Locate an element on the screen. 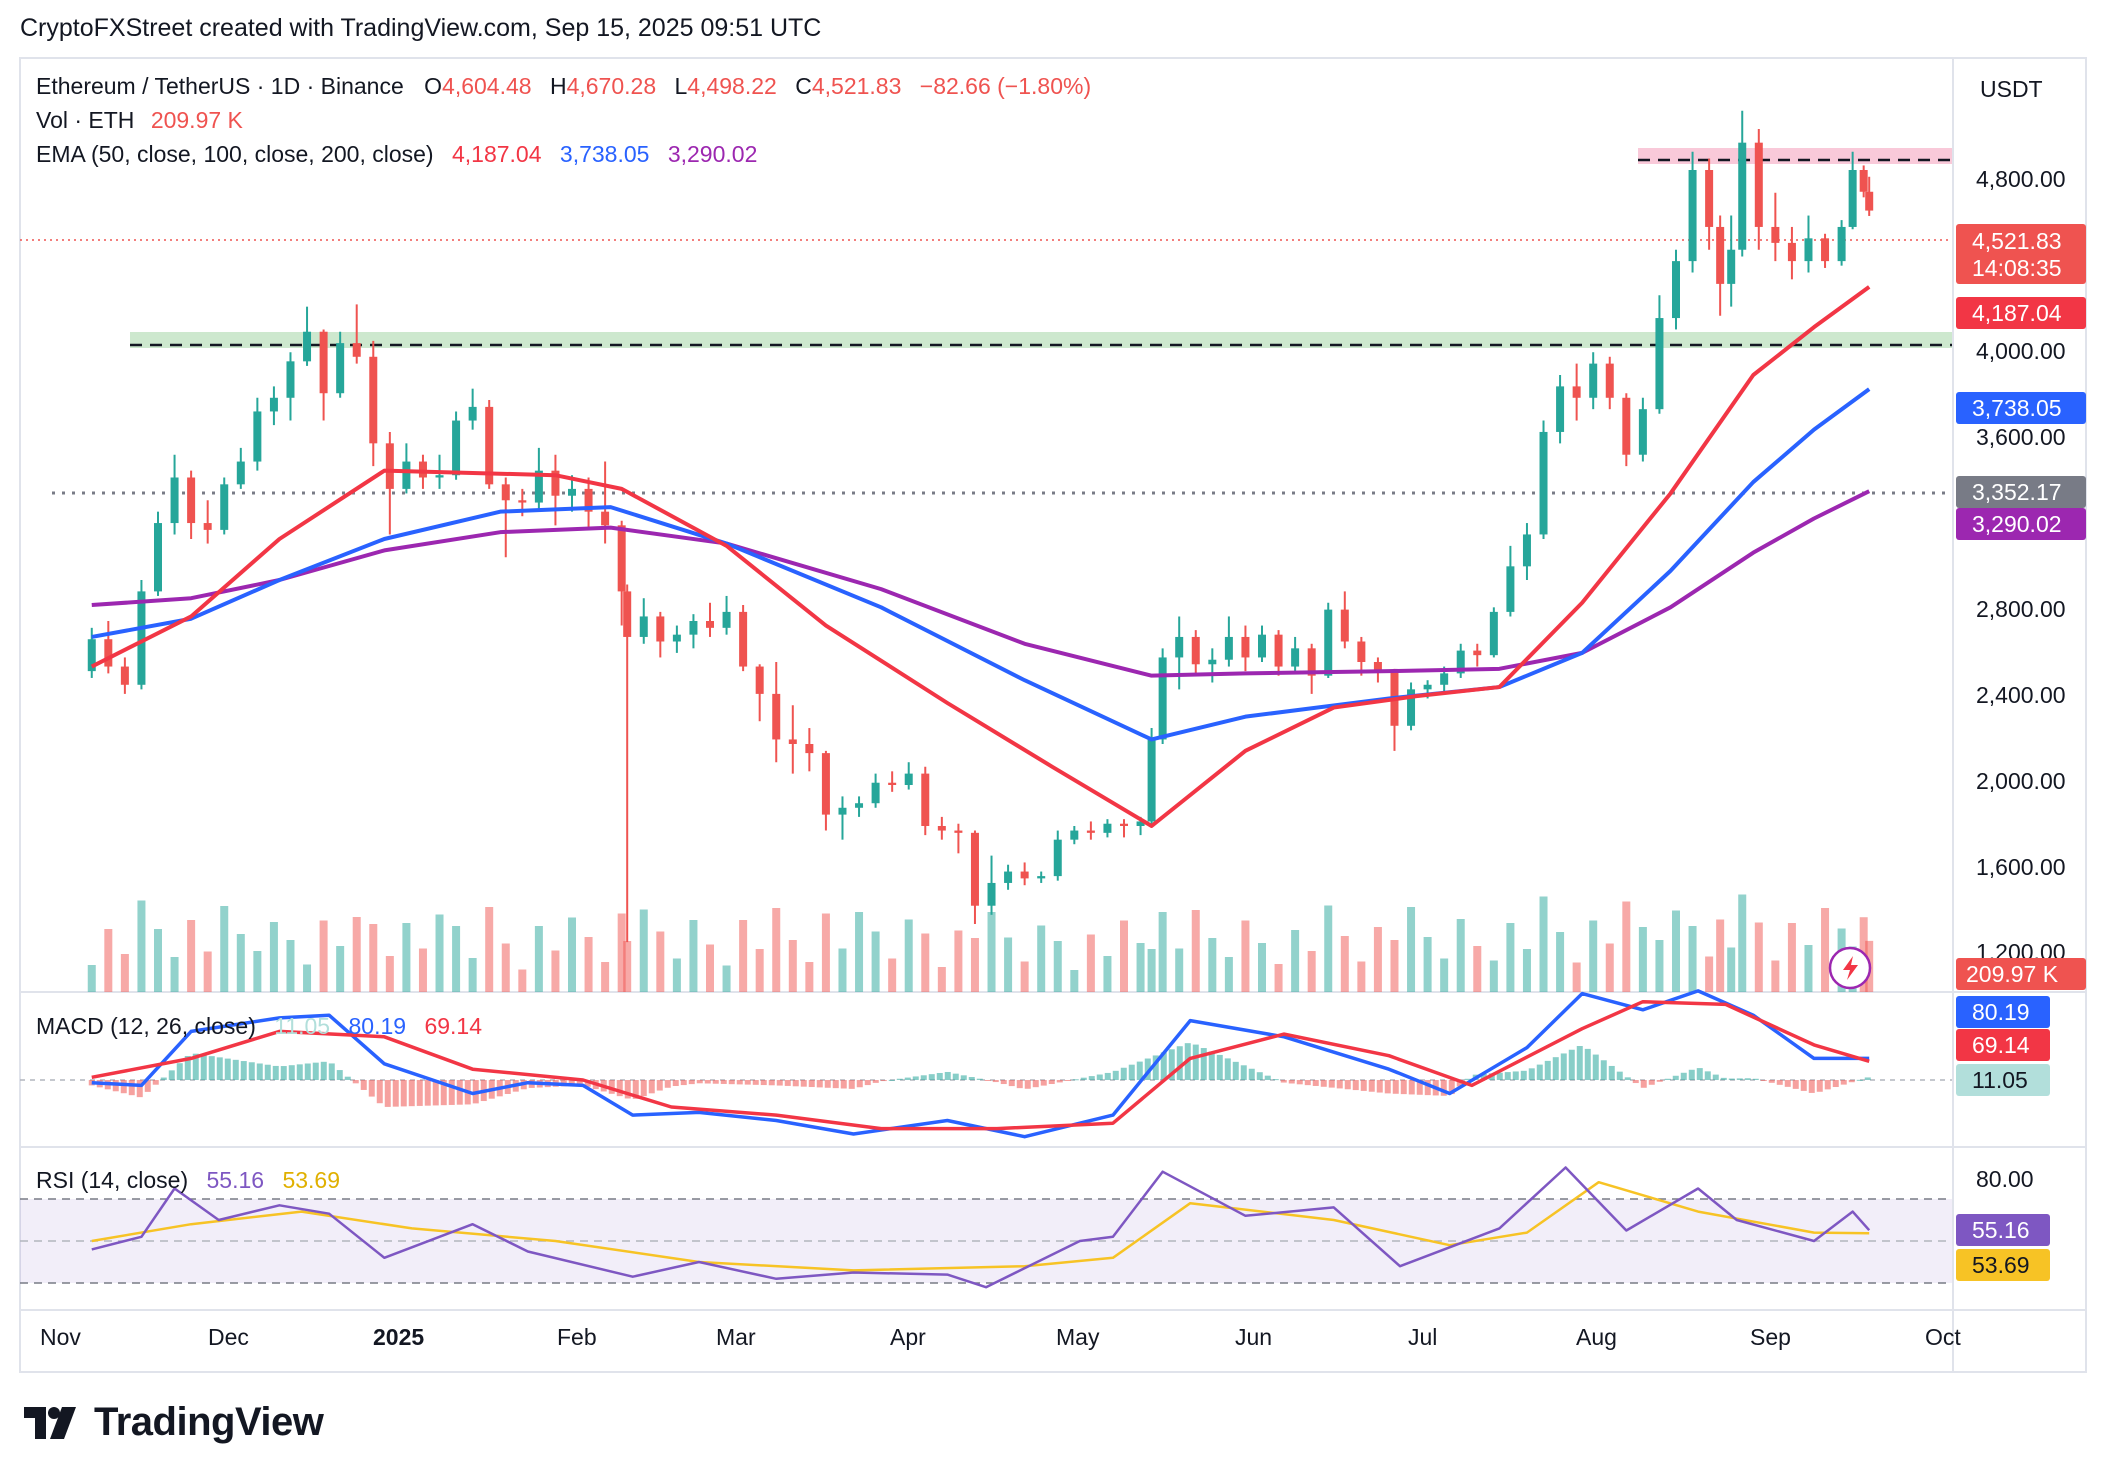 Image resolution: width=2116 pixels, height=1484 pixels. legend-macd-label: MACD (12, 26, close) is located at coordinates (146, 1026).